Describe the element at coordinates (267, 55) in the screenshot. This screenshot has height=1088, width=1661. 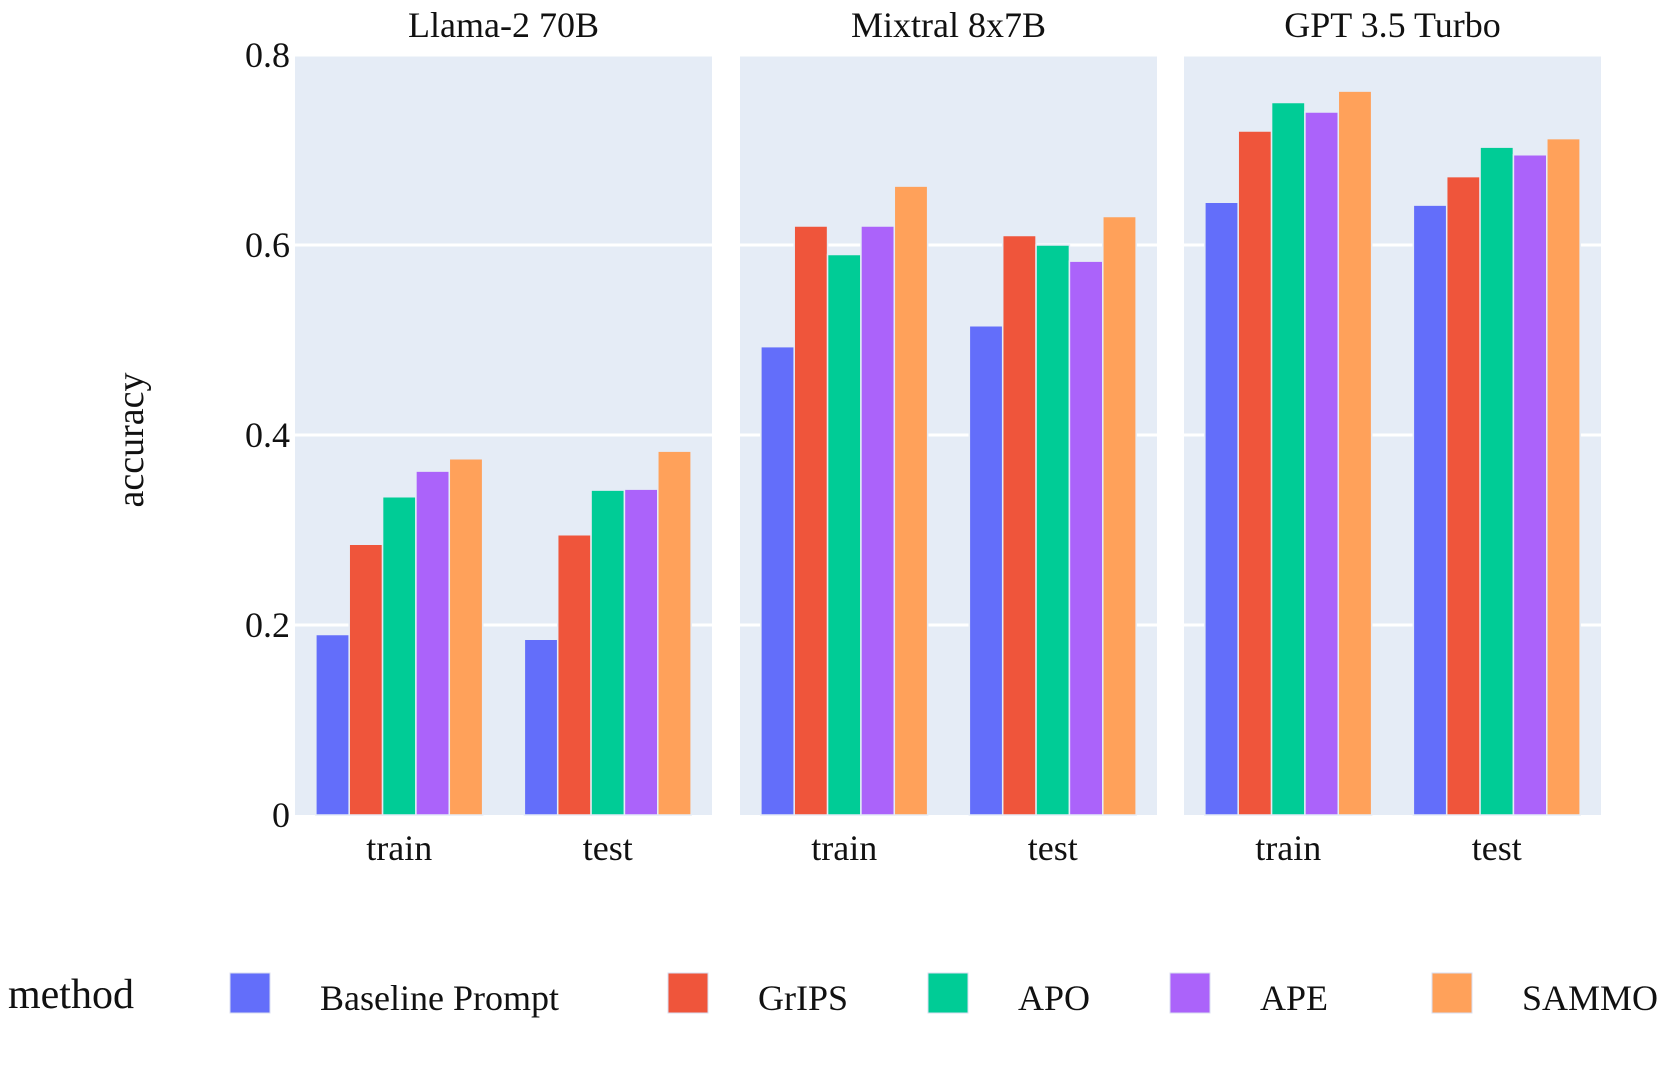
I see `y-tick-label: 0.8` at that location.